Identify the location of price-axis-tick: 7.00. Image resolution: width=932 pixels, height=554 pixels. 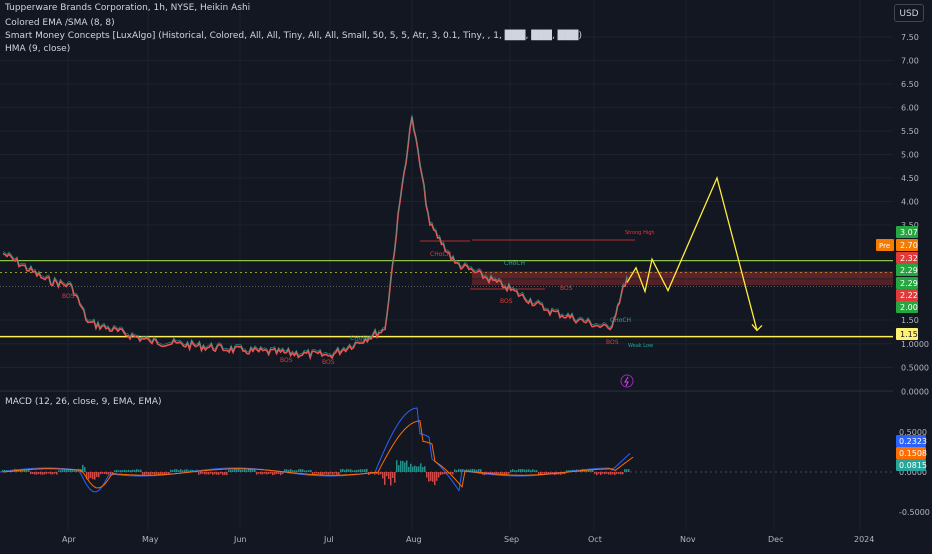
(910, 61).